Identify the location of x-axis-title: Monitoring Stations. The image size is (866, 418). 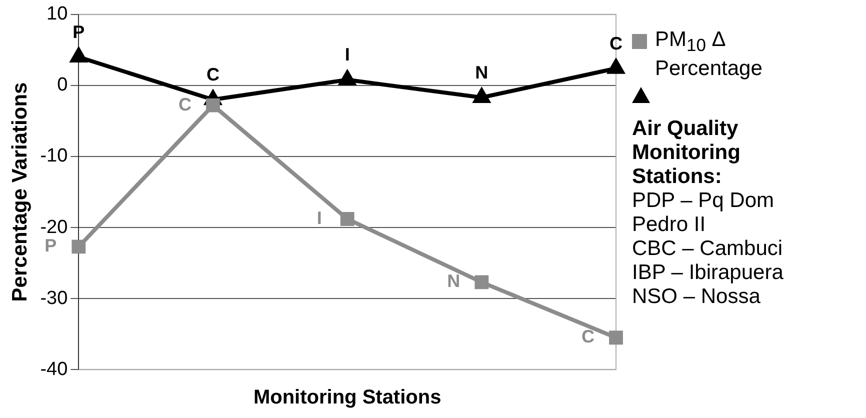
(347, 397).